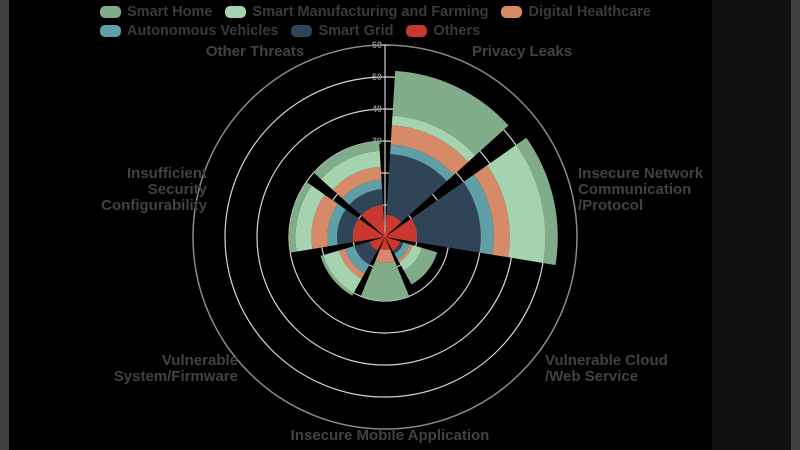  What do you see at coordinates (324, 221) in the screenshot?
I see `wedge-insufficient-security-configurability-digital-healthcare` at bounding box center [324, 221].